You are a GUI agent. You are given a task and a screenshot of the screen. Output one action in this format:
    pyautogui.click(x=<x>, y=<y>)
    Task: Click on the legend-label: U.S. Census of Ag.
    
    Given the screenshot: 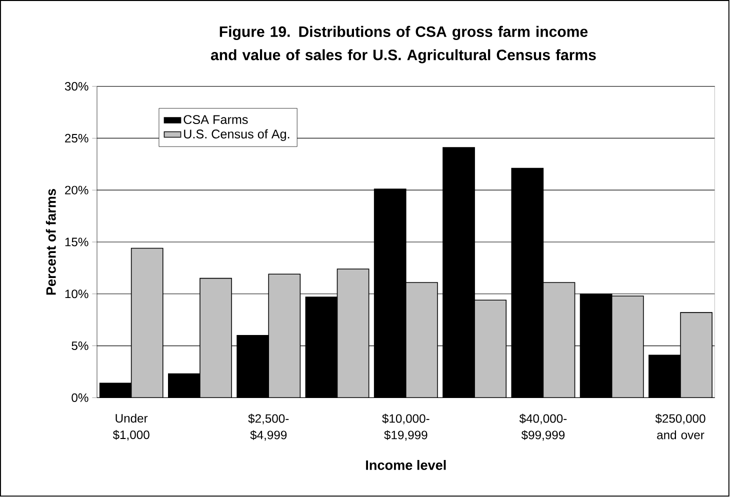 What is the action you would take?
    pyautogui.click(x=237, y=135)
    